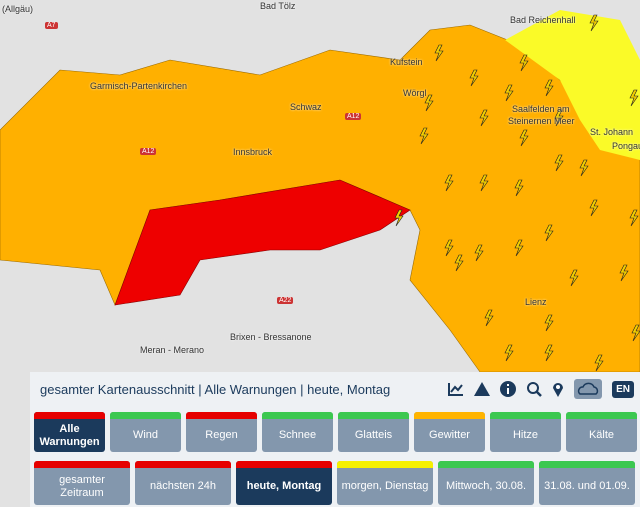 The height and width of the screenshot is (507, 640). Describe the element at coordinates (18, 9) in the screenshot. I see `place-label: (Allgäu)` at that location.